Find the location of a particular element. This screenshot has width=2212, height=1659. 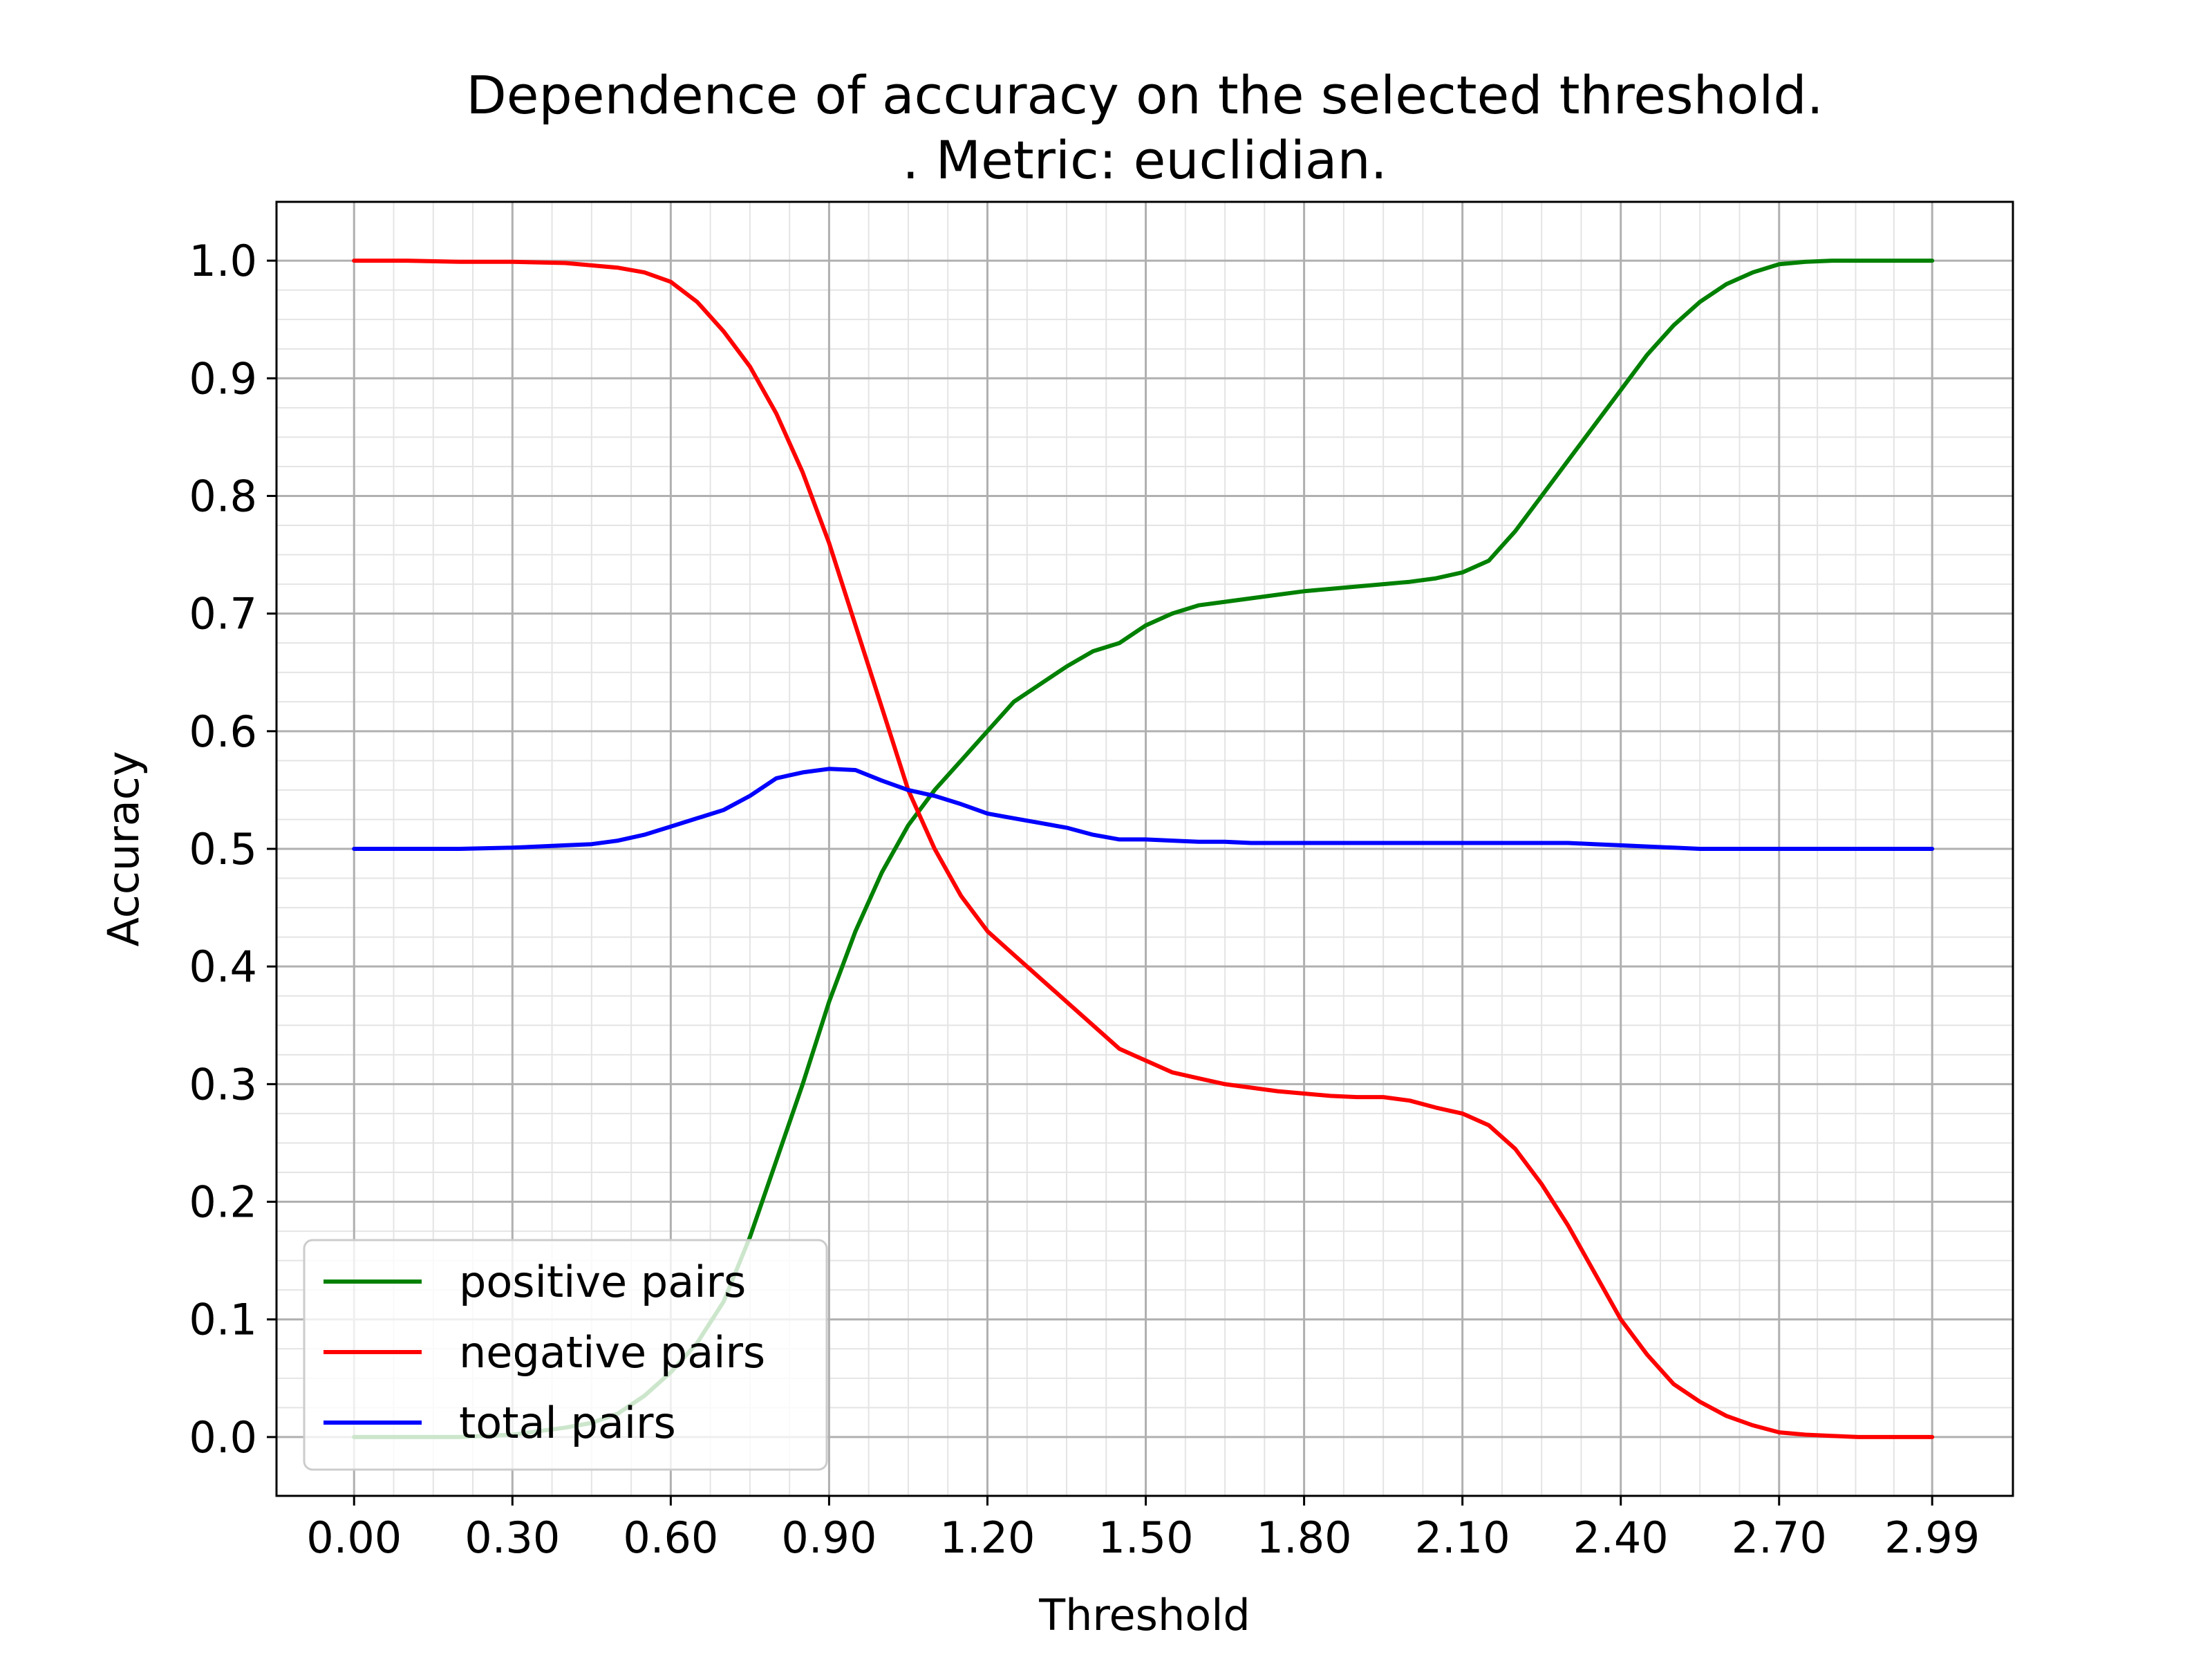

legend-label: positive pairs is located at coordinates (602, 1282).